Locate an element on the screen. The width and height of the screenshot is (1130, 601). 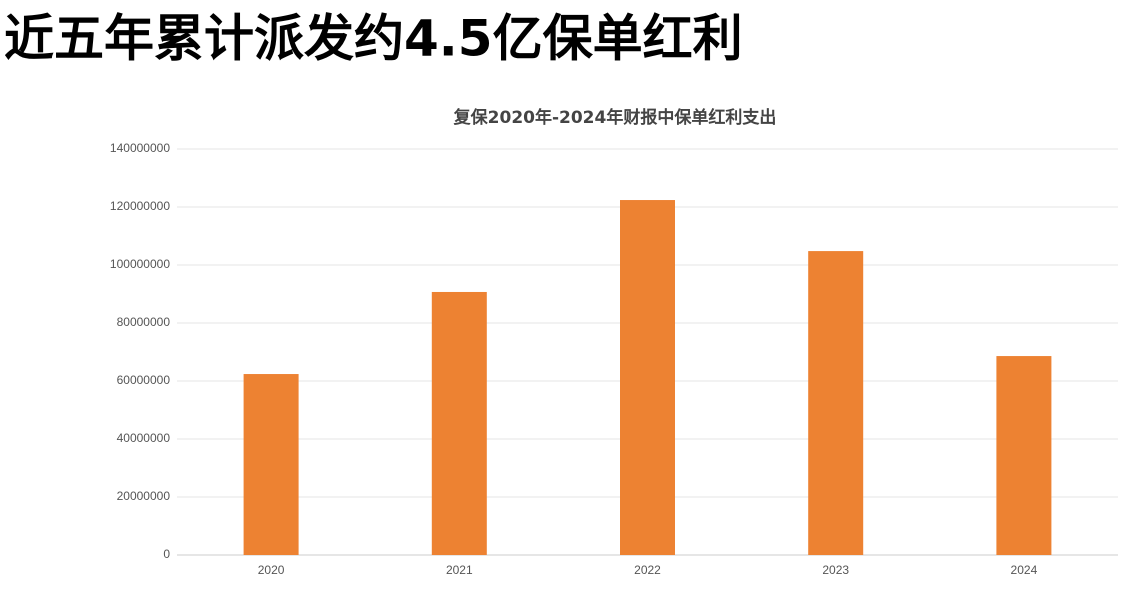
y-tick-label: 20000000 is located at coordinates (144, 496).